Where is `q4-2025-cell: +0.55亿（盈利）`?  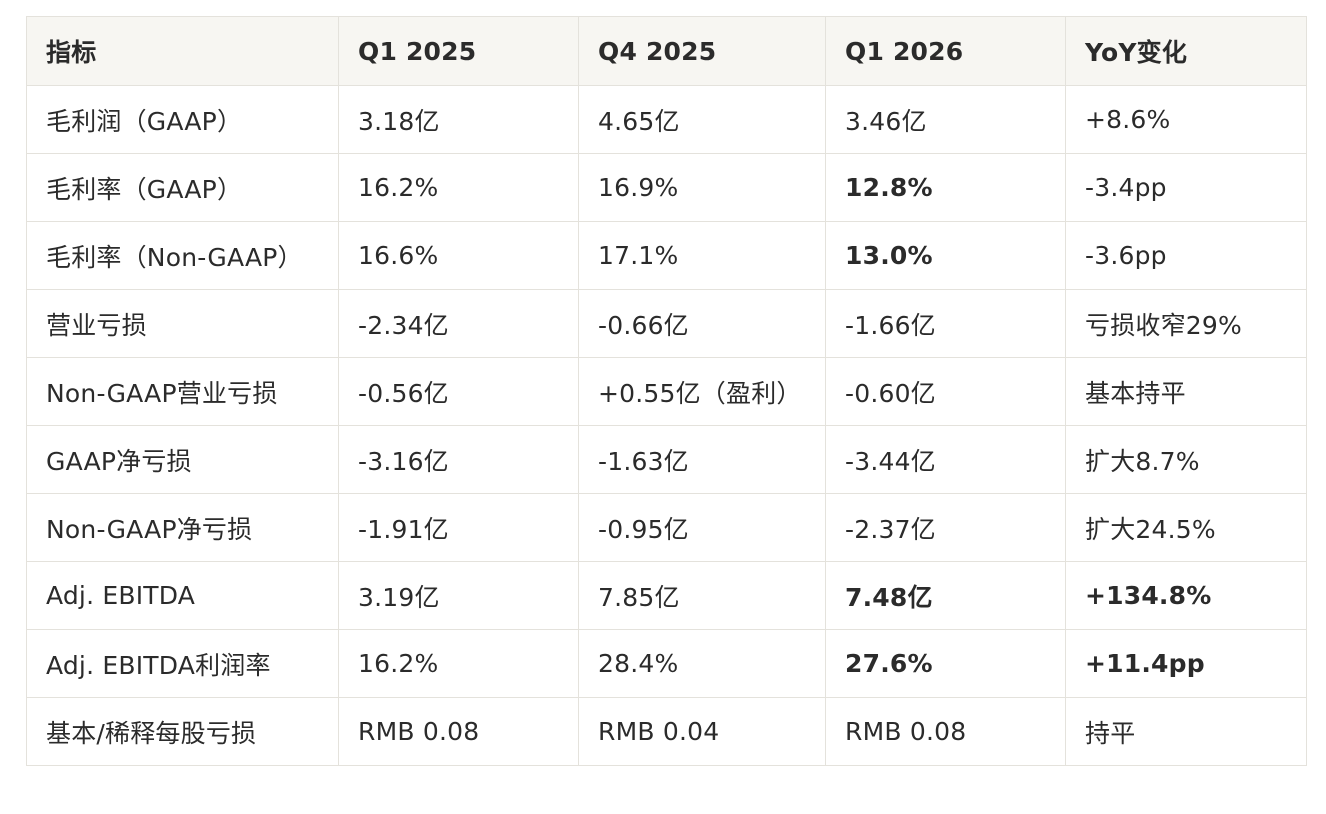
q4-2025-cell: +0.55亿（盈利） is located at coordinates (702, 391).